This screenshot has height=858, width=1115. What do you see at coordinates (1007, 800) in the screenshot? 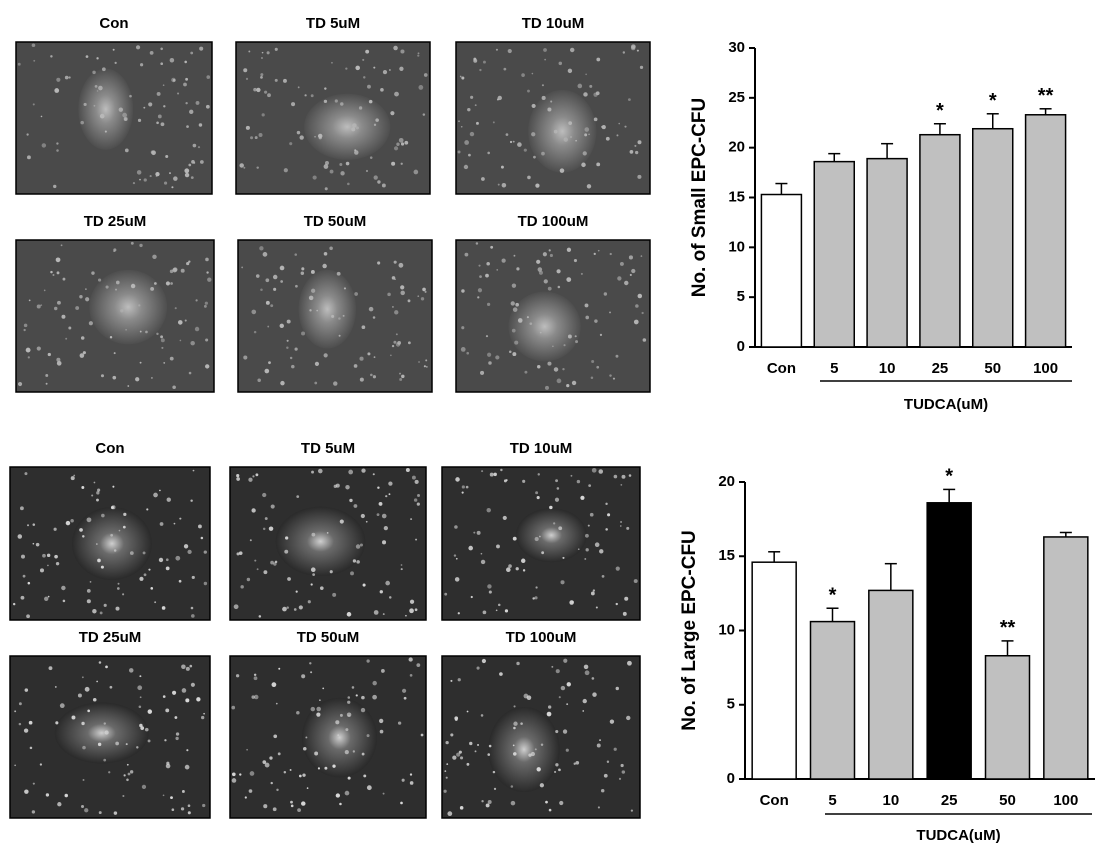
I see `x-tick-label: 50` at bounding box center [1007, 800].